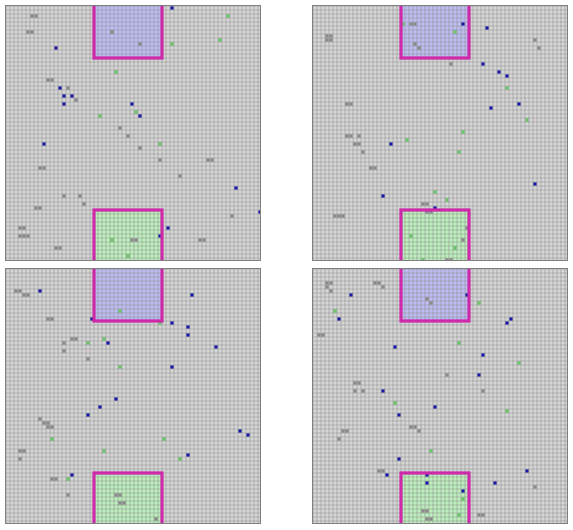  What do you see at coordinates (116, 395) in the screenshot?
I see `green-agent-cell-group` at bounding box center [116, 395].